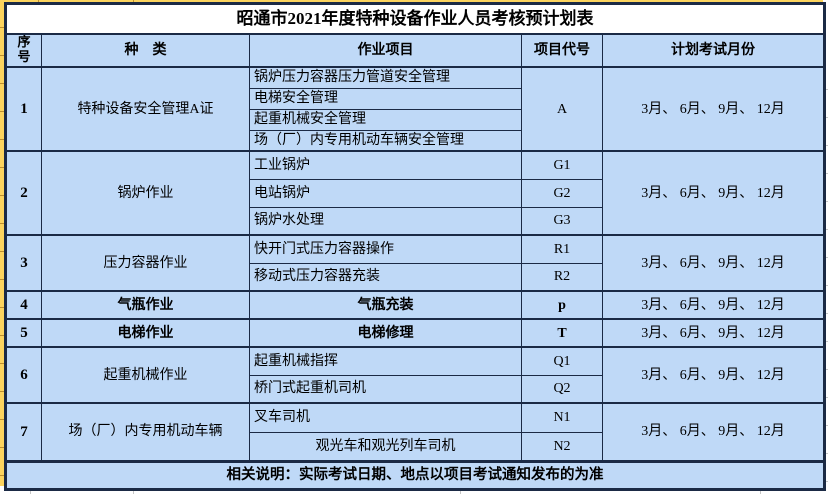 This screenshot has width=830, height=494. Describe the element at coordinates (23, 432) in the screenshot. I see `row-index-cell: 7` at that location.